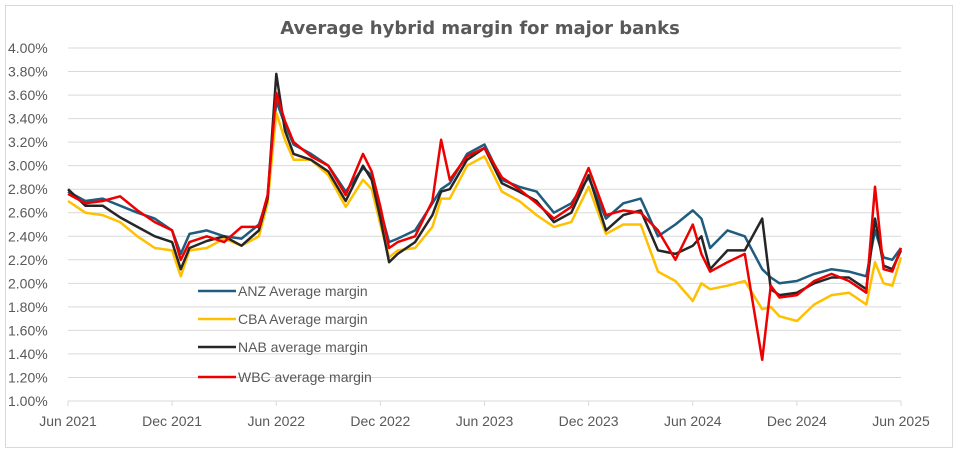  I want to click on legend-item-nab: NAB average margin, so click(283, 347).